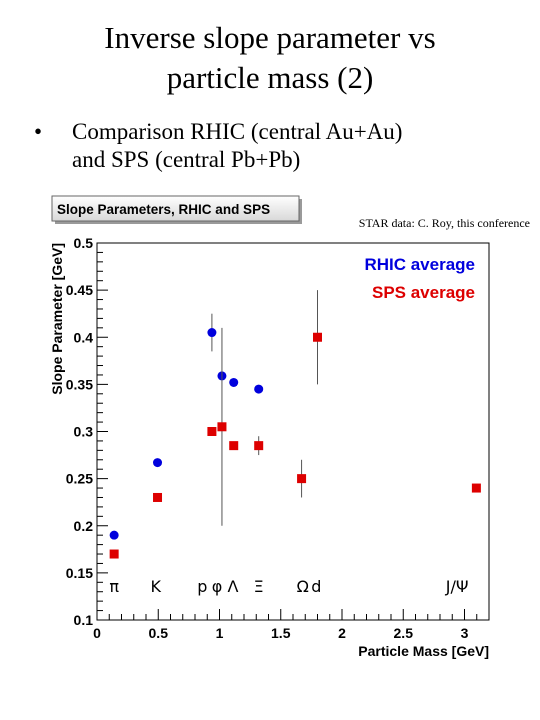 The width and height of the screenshot is (540, 720). Describe the element at coordinates (316, 586) in the screenshot. I see `particle-label: d` at that location.